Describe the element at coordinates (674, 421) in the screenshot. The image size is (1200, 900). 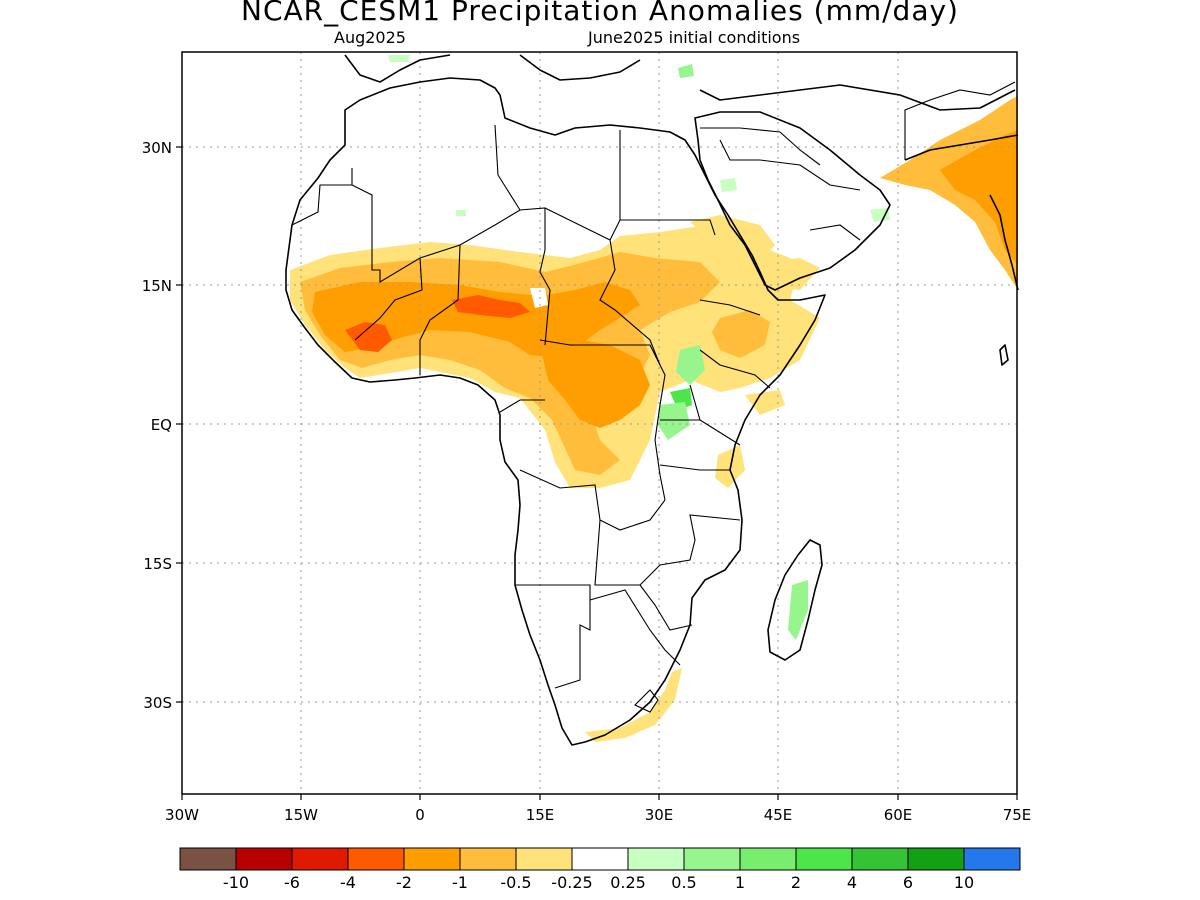
I see `anomaly-wet-uganda` at that location.